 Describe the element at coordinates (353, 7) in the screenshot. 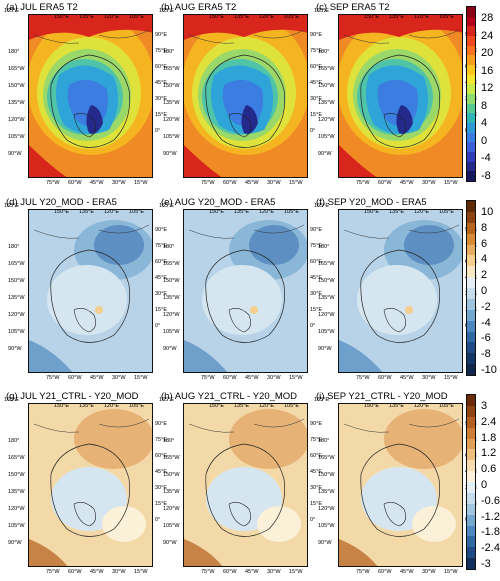

I see `panel-title: (c) SEP ERA5 T2` at that location.